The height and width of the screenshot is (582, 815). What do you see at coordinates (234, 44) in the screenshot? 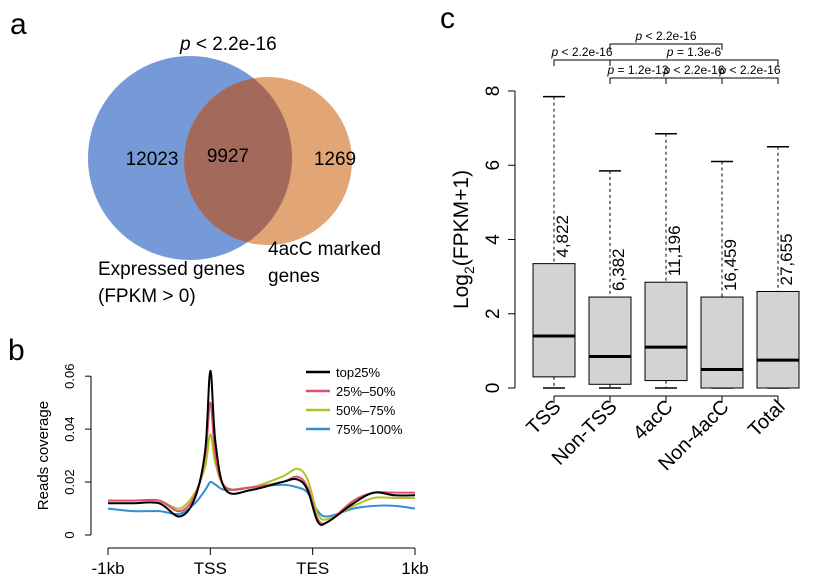
I see `venn-title-rest: < 2.2e-16` at bounding box center [234, 44].